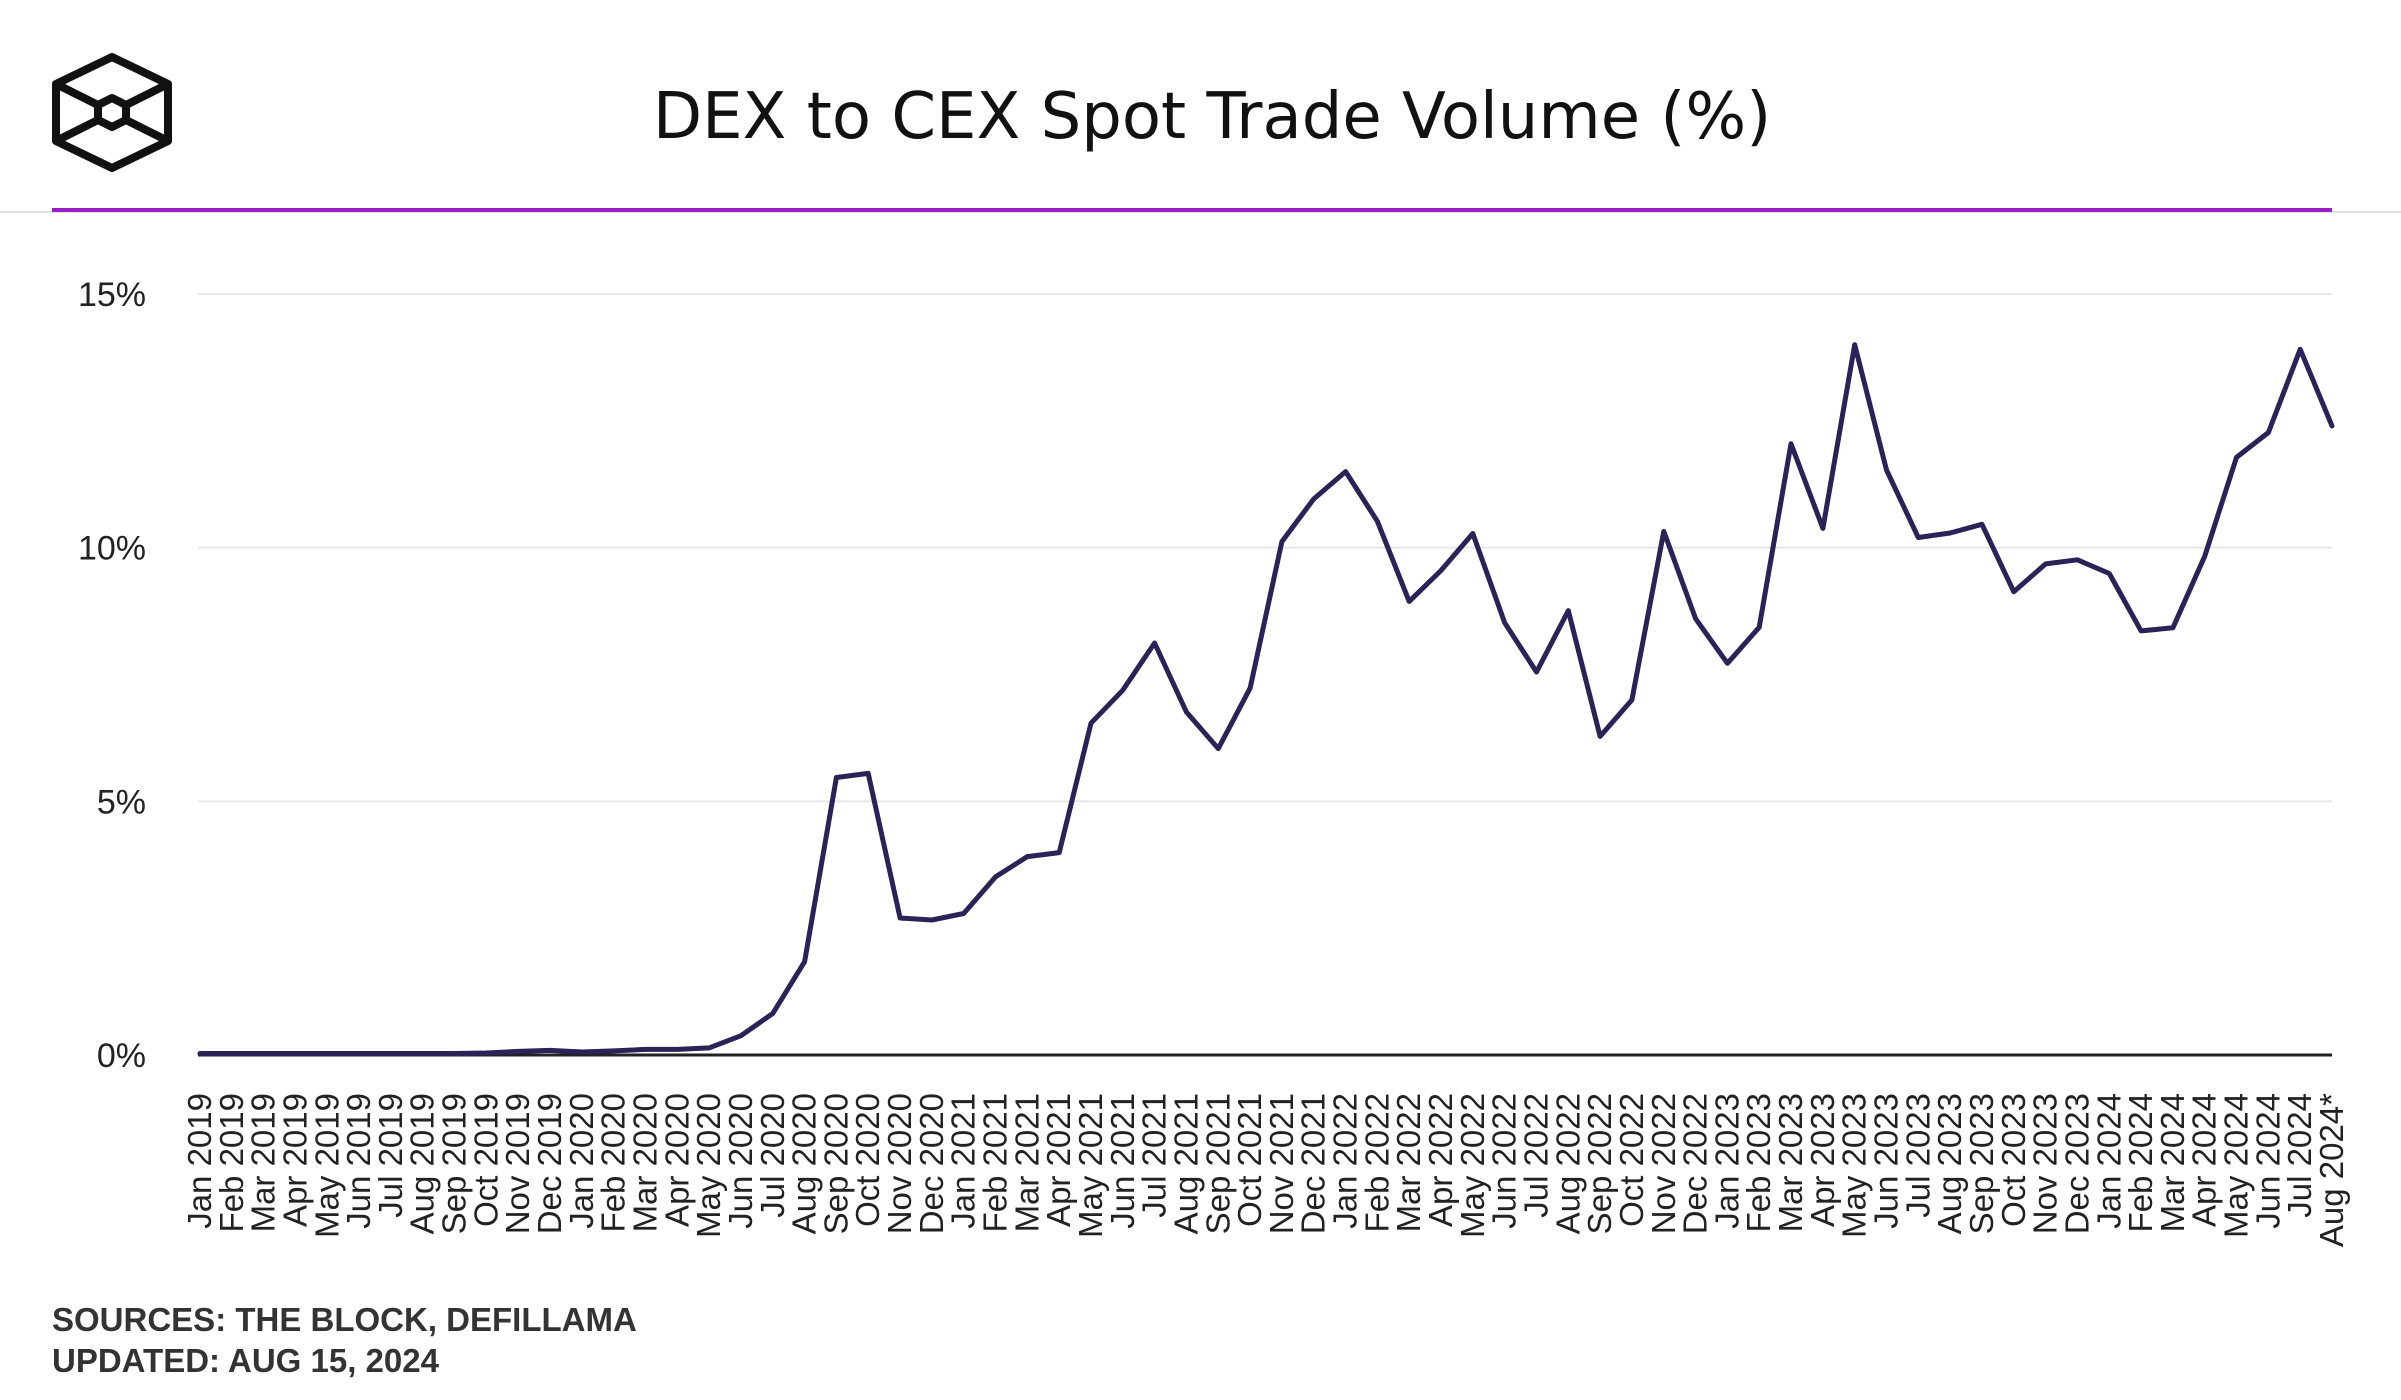 The height and width of the screenshot is (1400, 2401). Describe the element at coordinates (2140, 1162) in the screenshot. I see `x-tick-label: Feb 2024` at that location.